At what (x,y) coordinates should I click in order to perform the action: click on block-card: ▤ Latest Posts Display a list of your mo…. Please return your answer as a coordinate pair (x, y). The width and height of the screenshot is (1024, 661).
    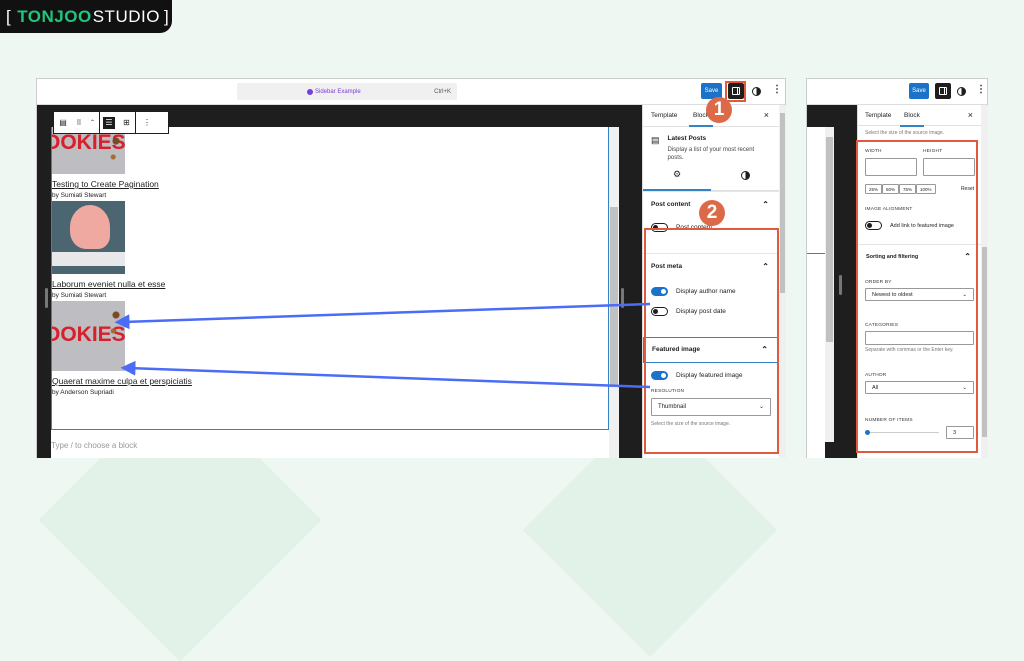
    Looking at the image, I should click on (711, 145).